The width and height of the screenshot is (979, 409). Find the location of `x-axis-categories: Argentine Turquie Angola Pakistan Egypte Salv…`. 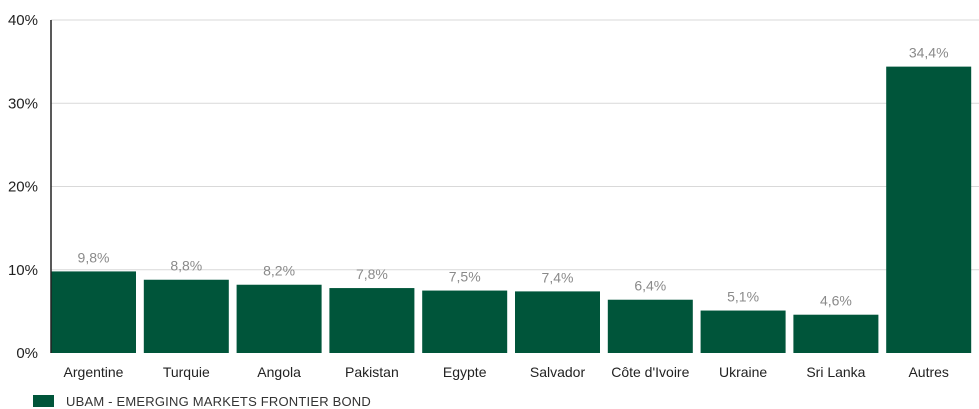

x-axis-categories: Argentine Turquie Angola Pakistan Egypte Salv… is located at coordinates (506, 372).